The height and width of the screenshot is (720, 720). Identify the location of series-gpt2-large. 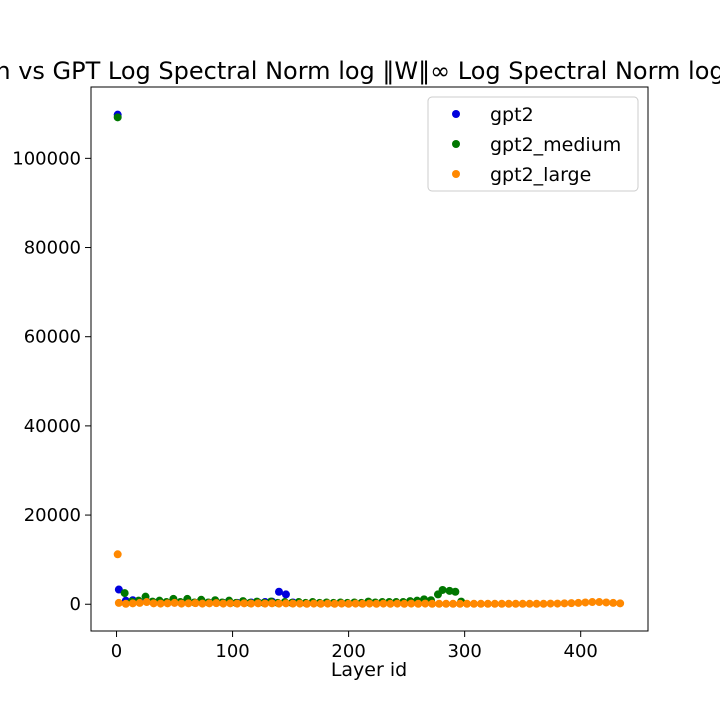
(369, 579).